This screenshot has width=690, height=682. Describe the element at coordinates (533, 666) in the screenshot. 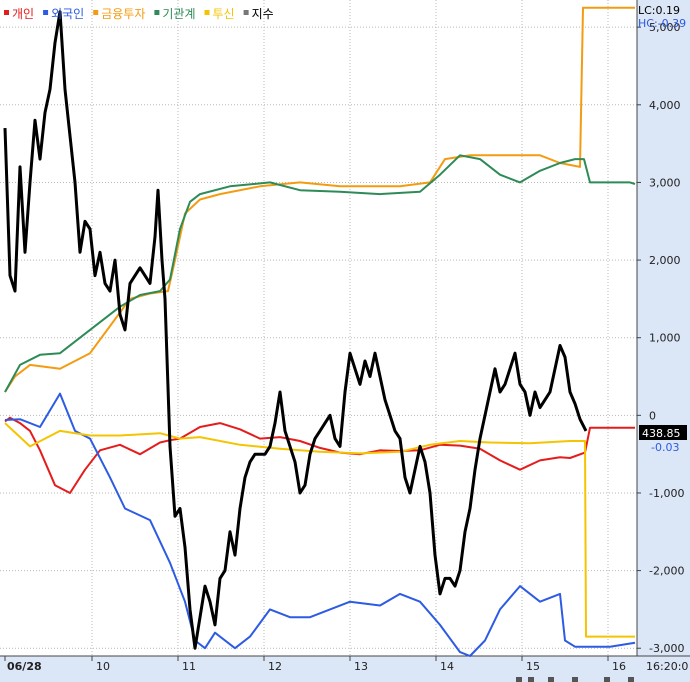

I see `x-tick-label-6: 15` at that location.